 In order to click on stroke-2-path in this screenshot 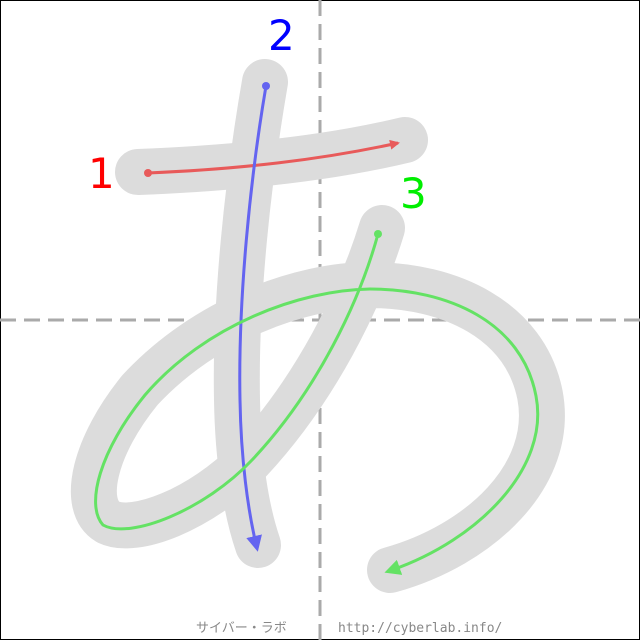, I will do `click(253, 318)`.